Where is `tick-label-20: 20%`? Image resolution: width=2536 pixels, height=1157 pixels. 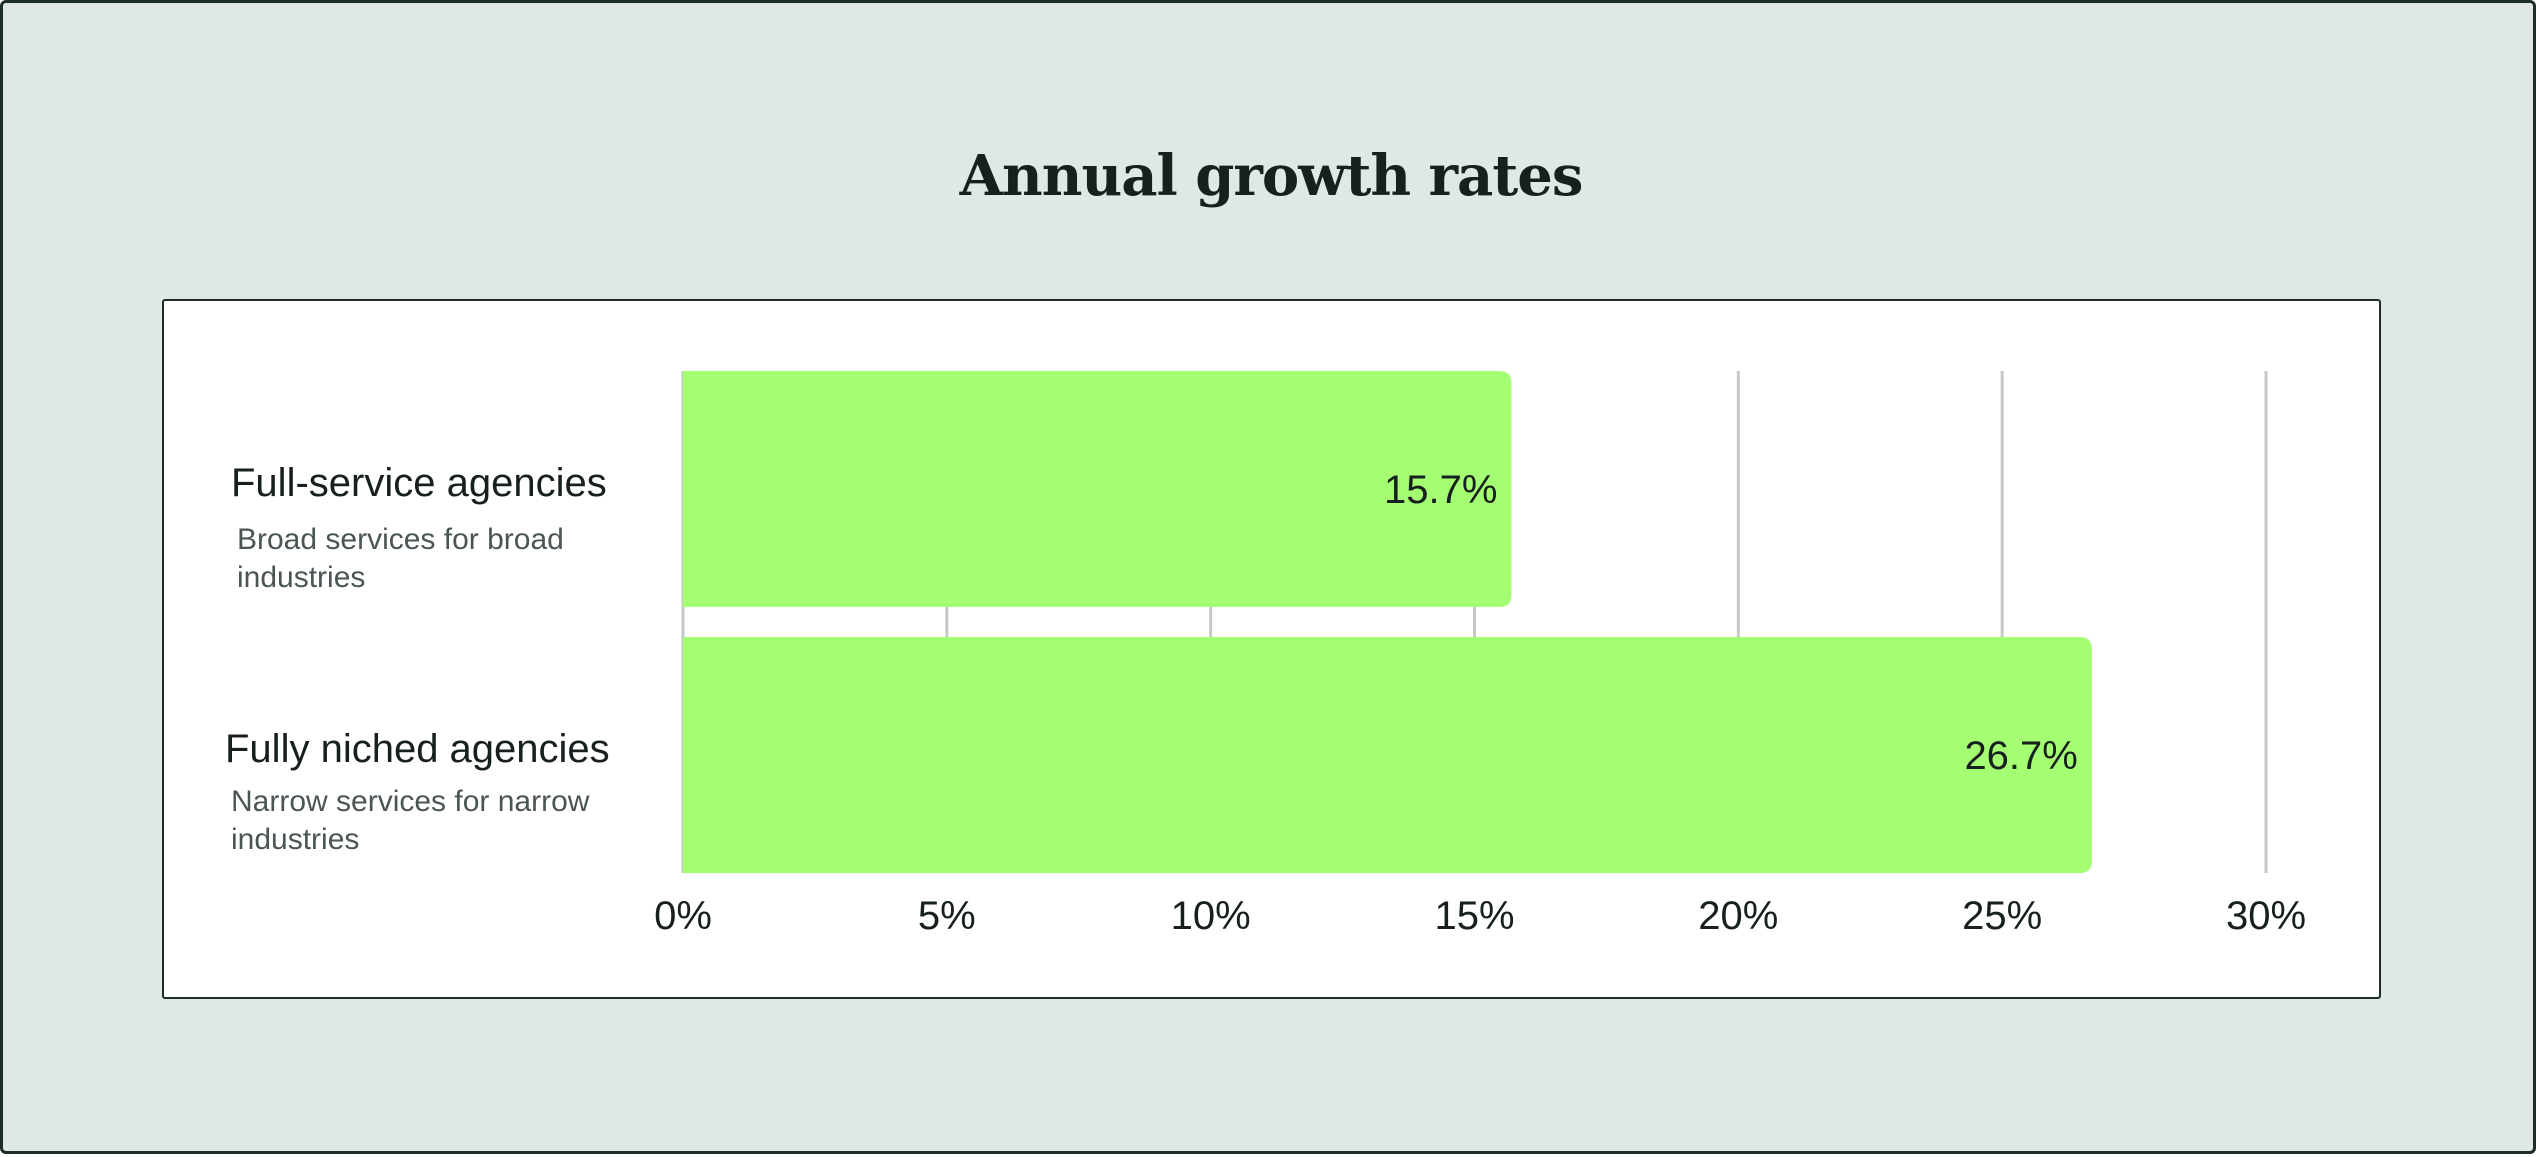
tick-label-20: 20% is located at coordinates (1738, 916).